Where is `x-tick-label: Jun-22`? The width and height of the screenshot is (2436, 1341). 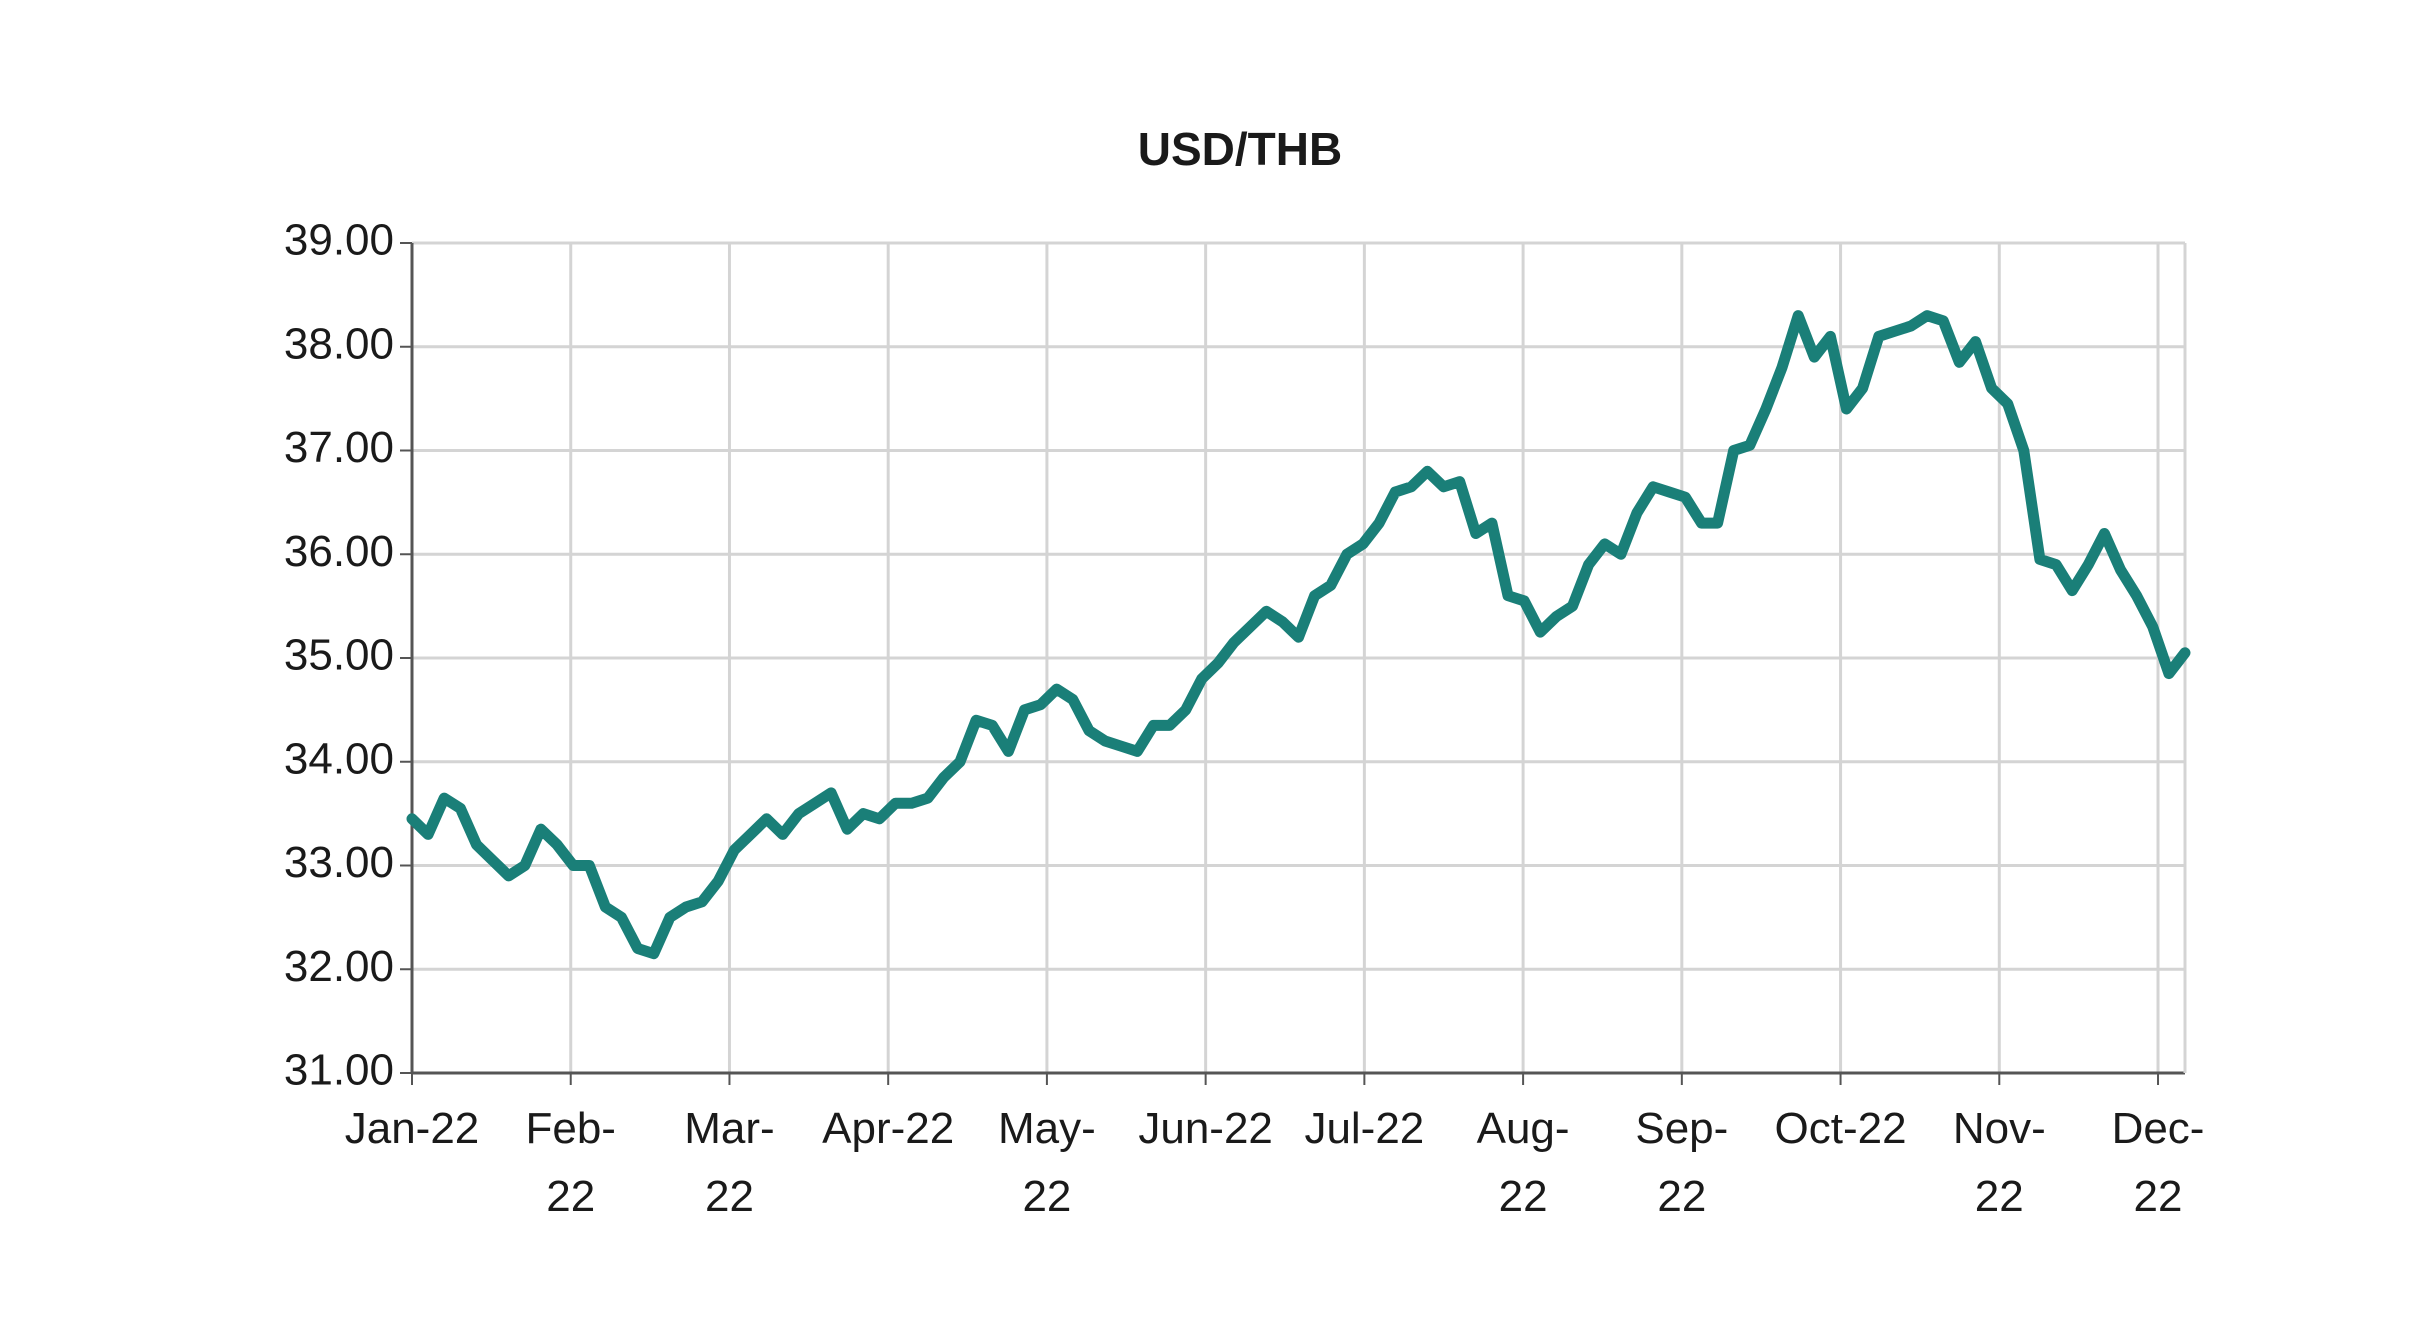
x-tick-label: Jun-22 is located at coordinates (1205, 1128).